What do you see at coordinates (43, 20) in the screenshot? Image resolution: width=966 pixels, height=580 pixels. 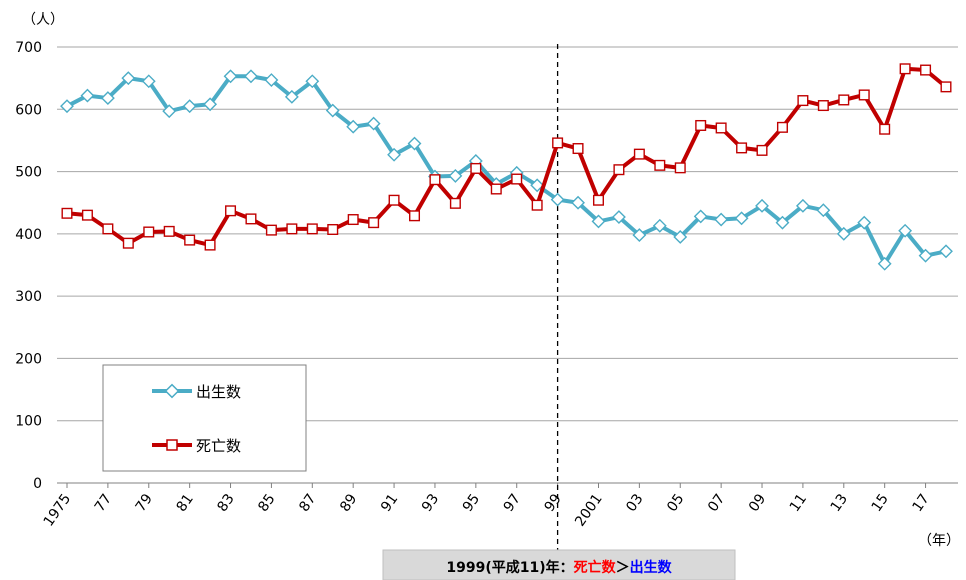 I see `y-unit-label: （人）` at bounding box center [43, 20].